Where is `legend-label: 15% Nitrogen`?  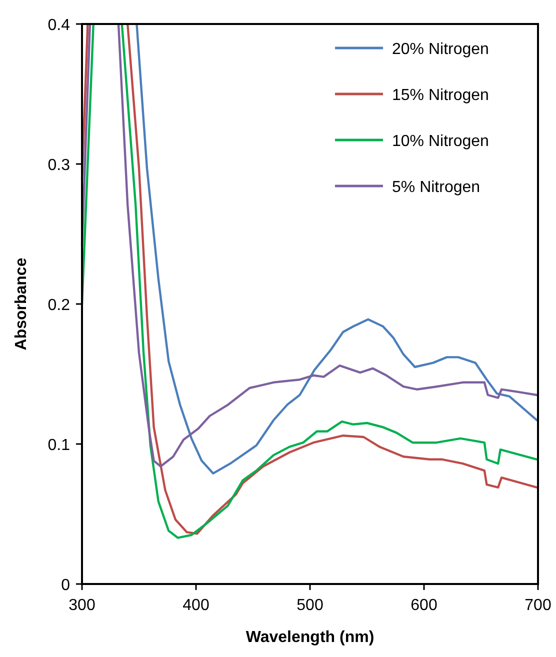
legend-label: 15% Nitrogen is located at coordinates (440, 95).